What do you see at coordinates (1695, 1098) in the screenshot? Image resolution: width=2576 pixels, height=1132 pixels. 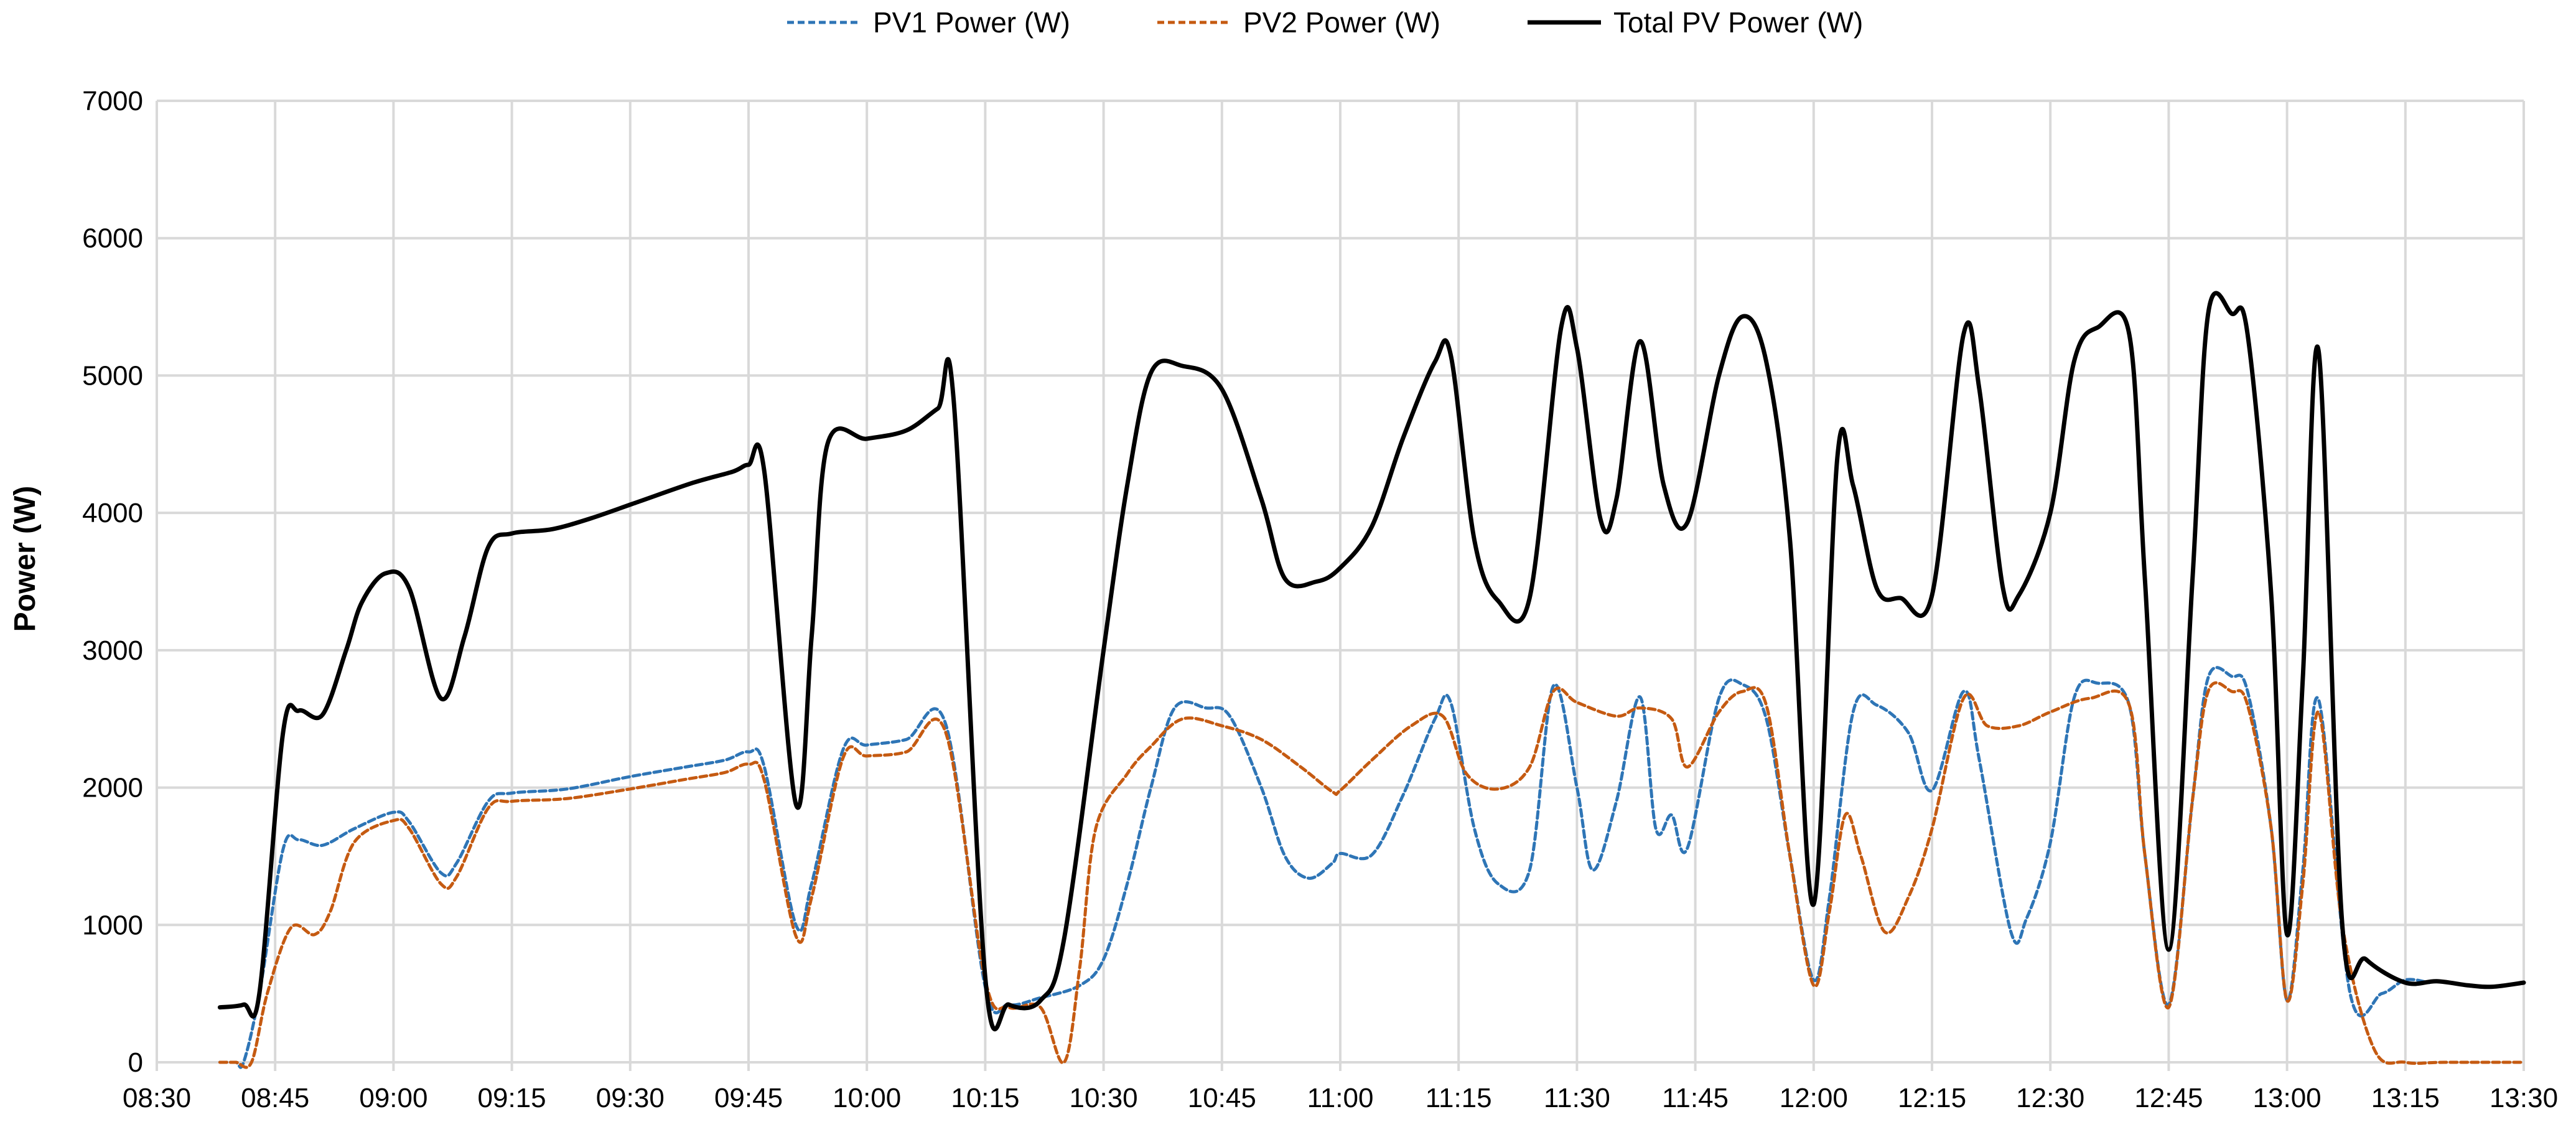 I see `x-tick-label: 11:45` at bounding box center [1695, 1098].